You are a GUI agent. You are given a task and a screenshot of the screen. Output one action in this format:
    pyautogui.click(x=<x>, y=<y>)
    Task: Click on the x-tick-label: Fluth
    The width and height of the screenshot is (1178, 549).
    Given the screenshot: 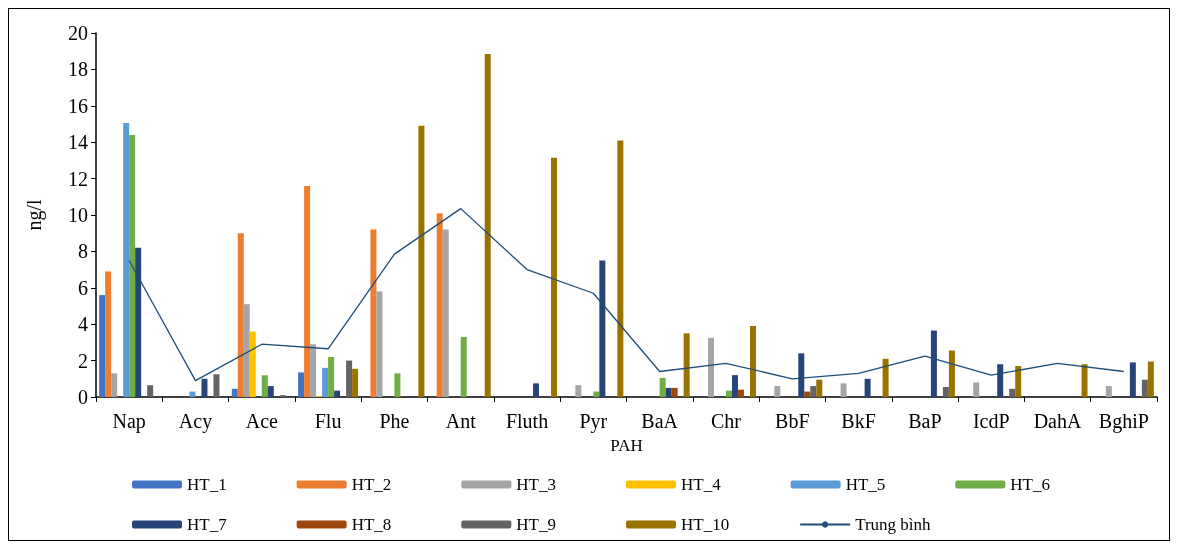 What is the action you would take?
    pyautogui.click(x=527, y=421)
    